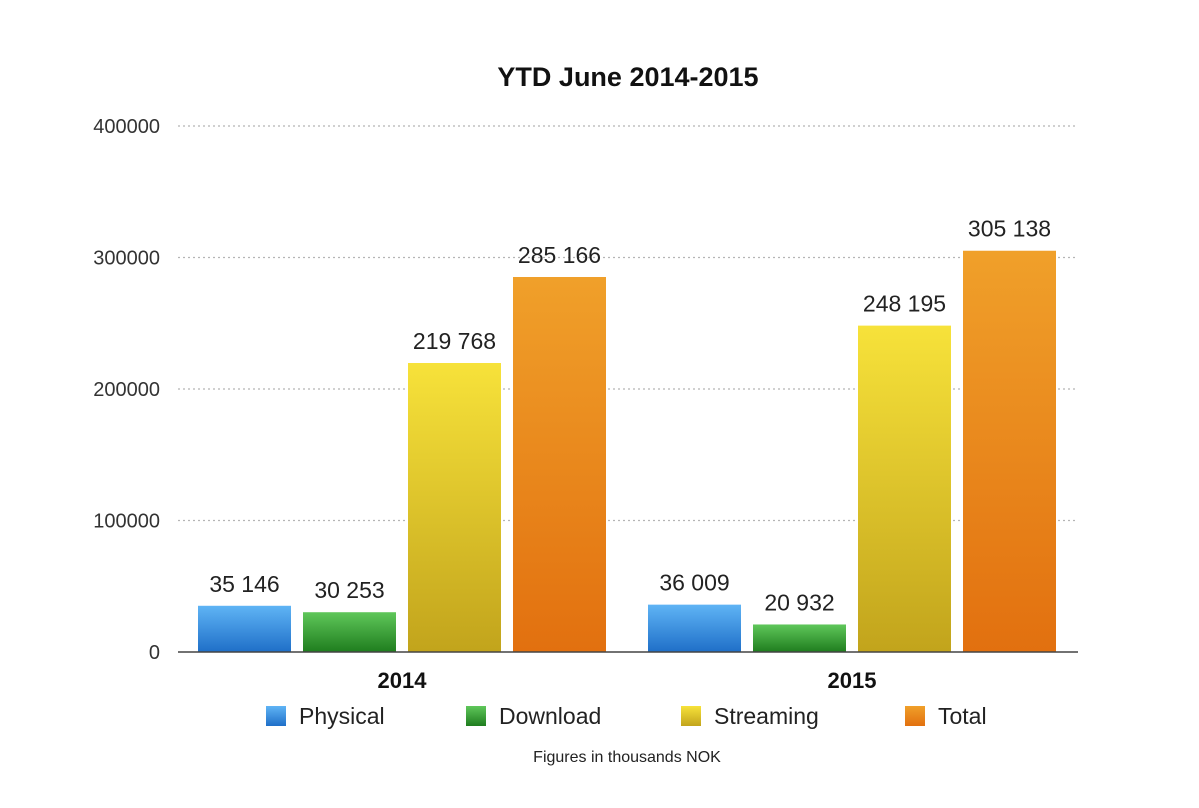 This screenshot has width=1199, height=808. What do you see at coordinates (154, 653) in the screenshot?
I see `y-tick-label: 0` at bounding box center [154, 653].